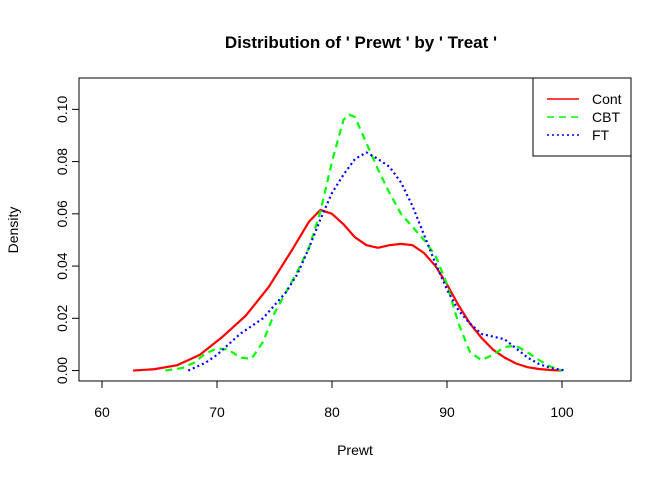  What do you see at coordinates (62, 317) in the screenshot?
I see `y-tick-label: 0.02` at bounding box center [62, 317].